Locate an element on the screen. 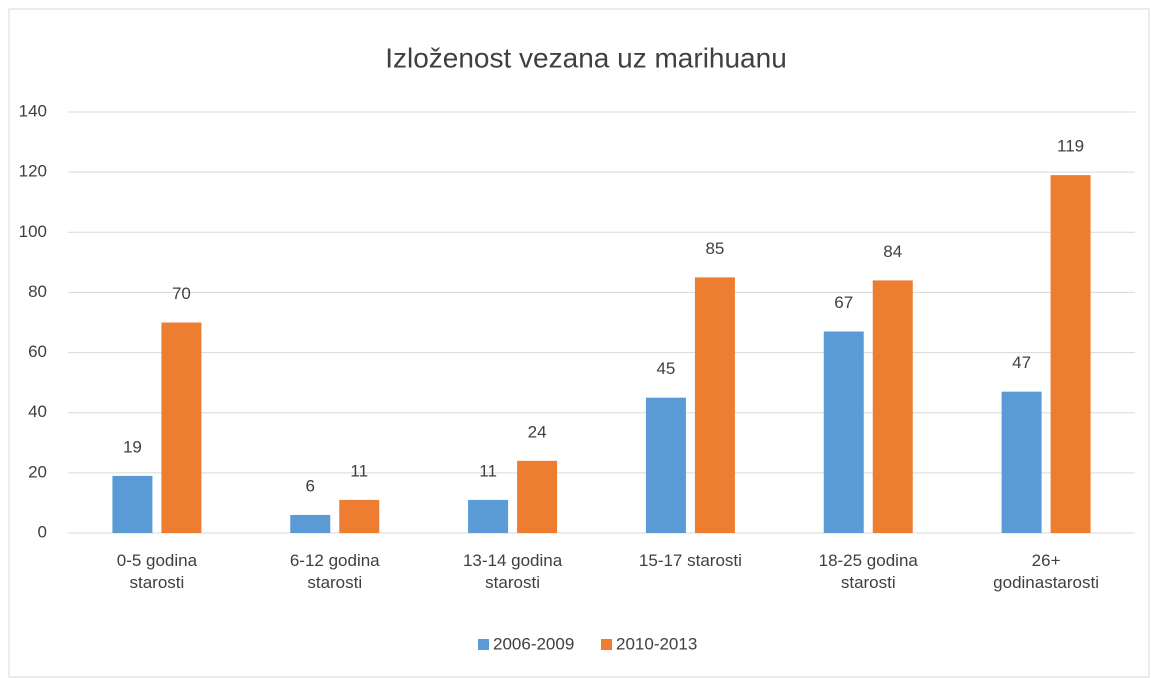 The width and height of the screenshot is (1151, 678). legend-label: 2010-2013 is located at coordinates (656, 643).